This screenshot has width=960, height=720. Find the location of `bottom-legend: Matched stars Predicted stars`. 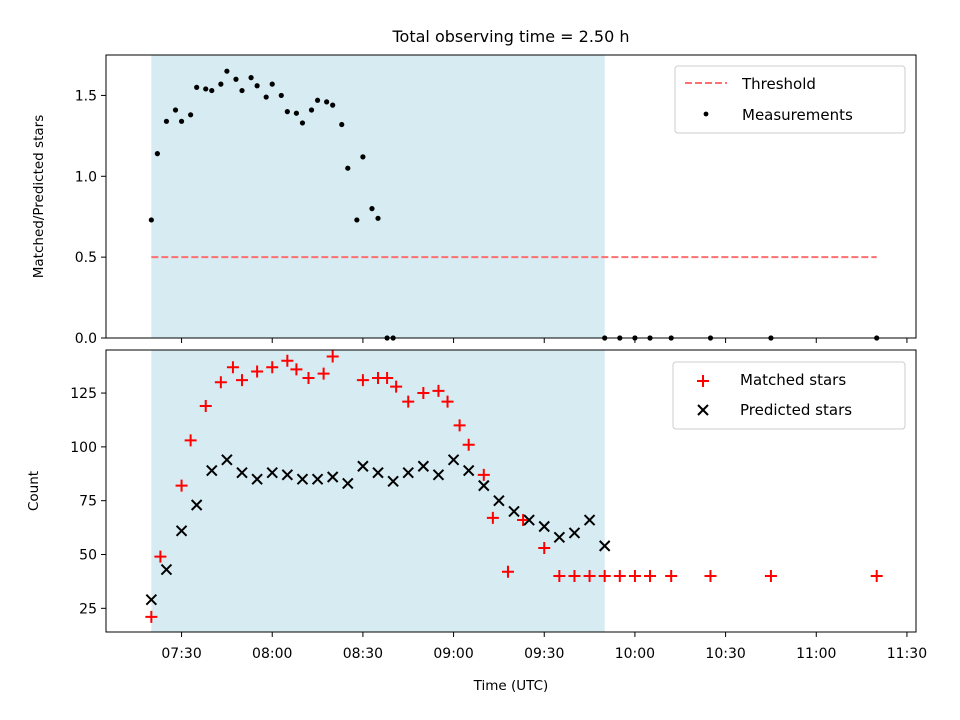

bottom-legend: Matched stars Predicted stars is located at coordinates (789, 395).